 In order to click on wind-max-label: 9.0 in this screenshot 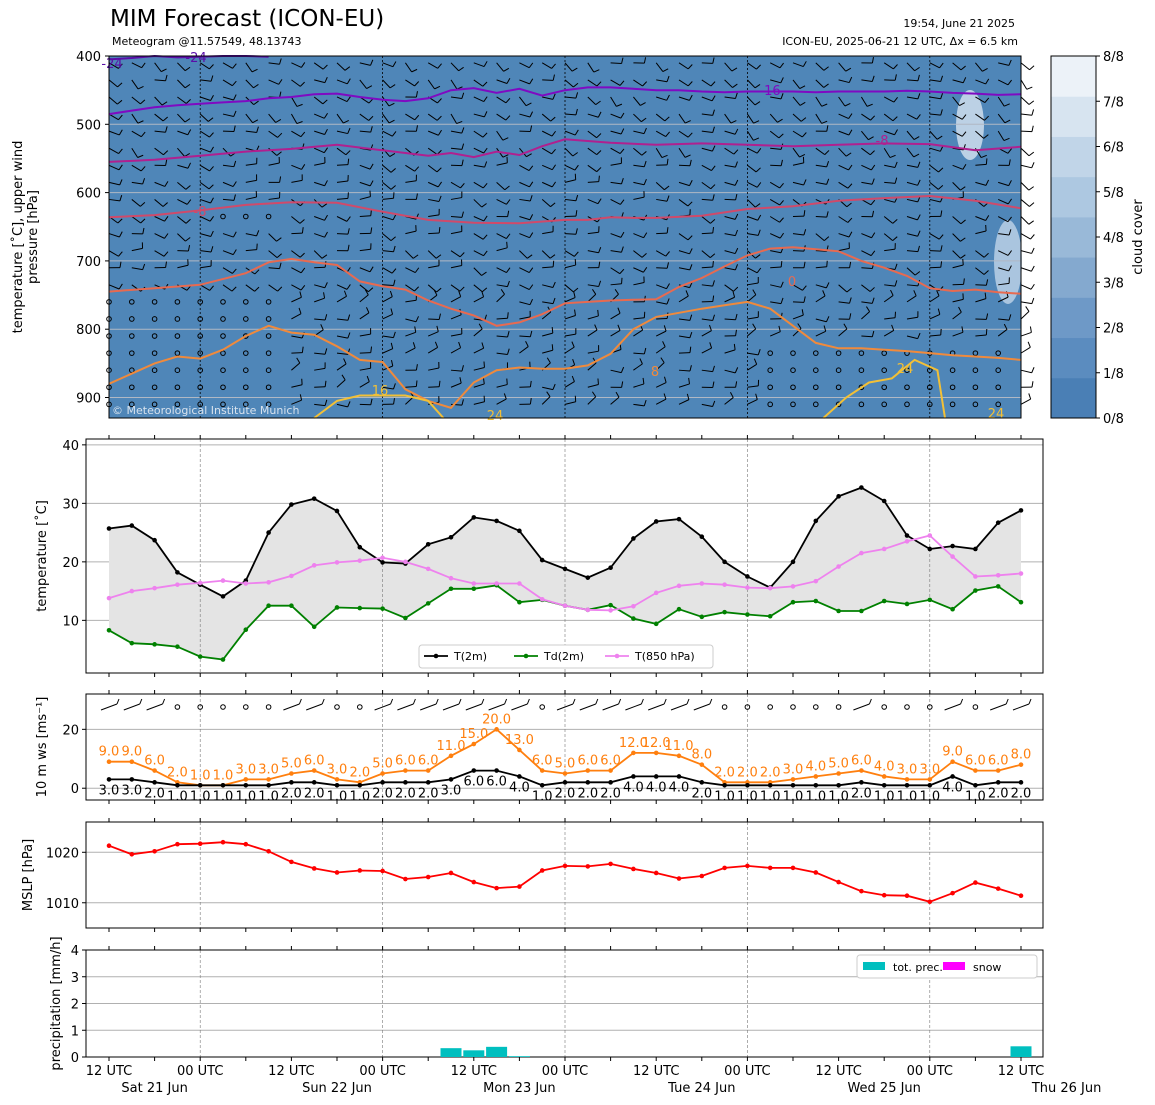, I will do `click(131, 752)`.